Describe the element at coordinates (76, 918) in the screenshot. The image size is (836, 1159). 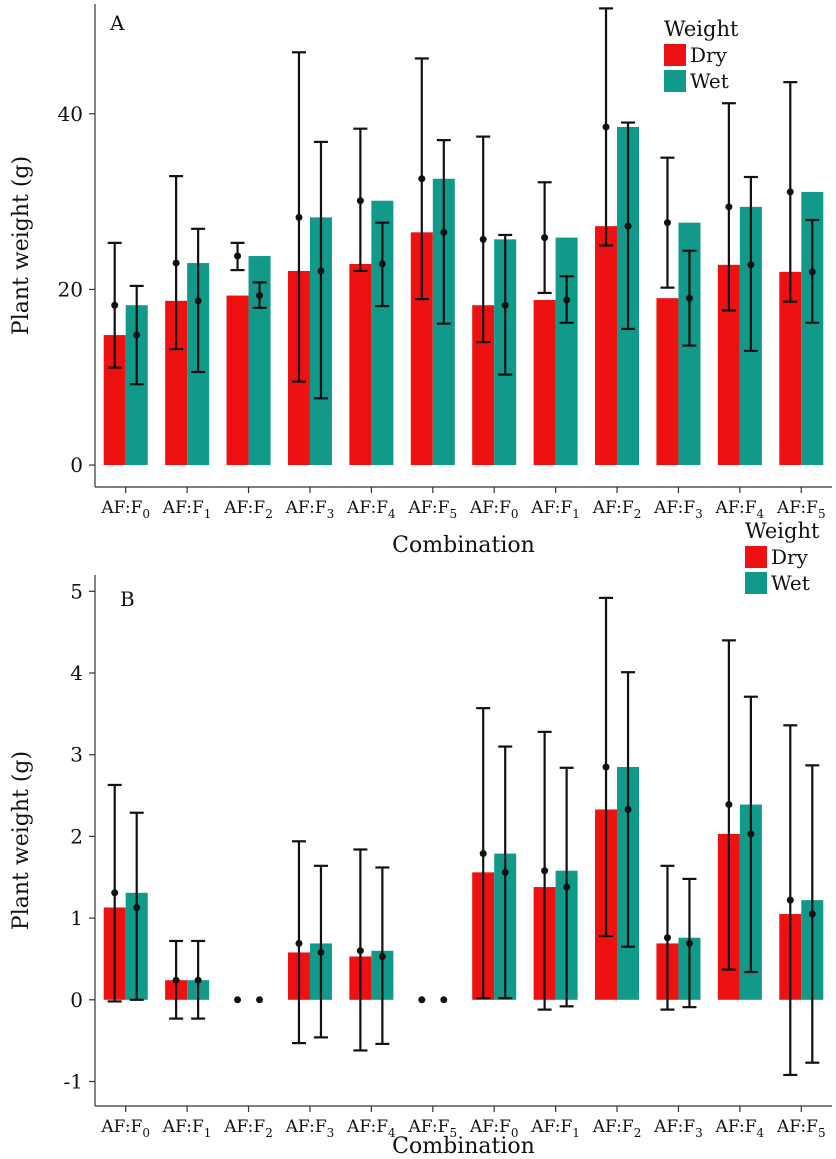
I see `y-tick-label: 1` at that location.